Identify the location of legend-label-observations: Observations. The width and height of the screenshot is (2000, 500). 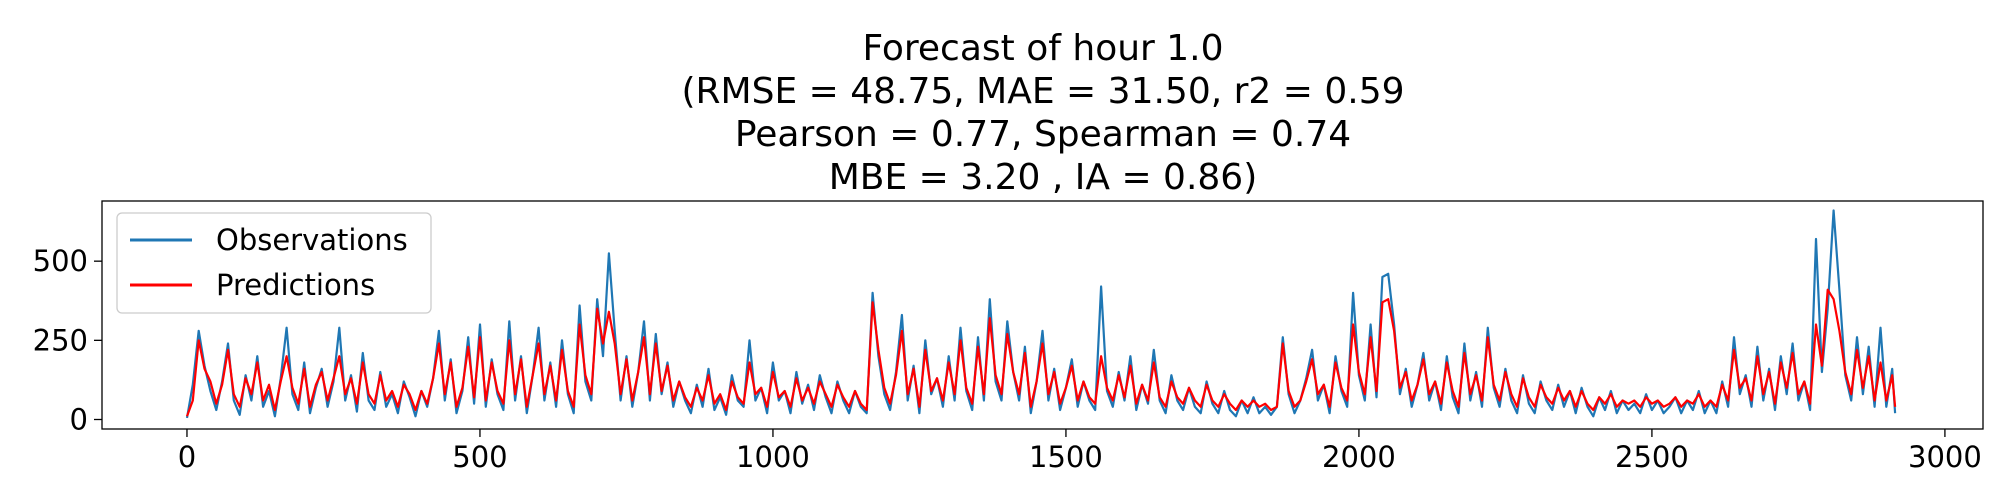
(312, 240).